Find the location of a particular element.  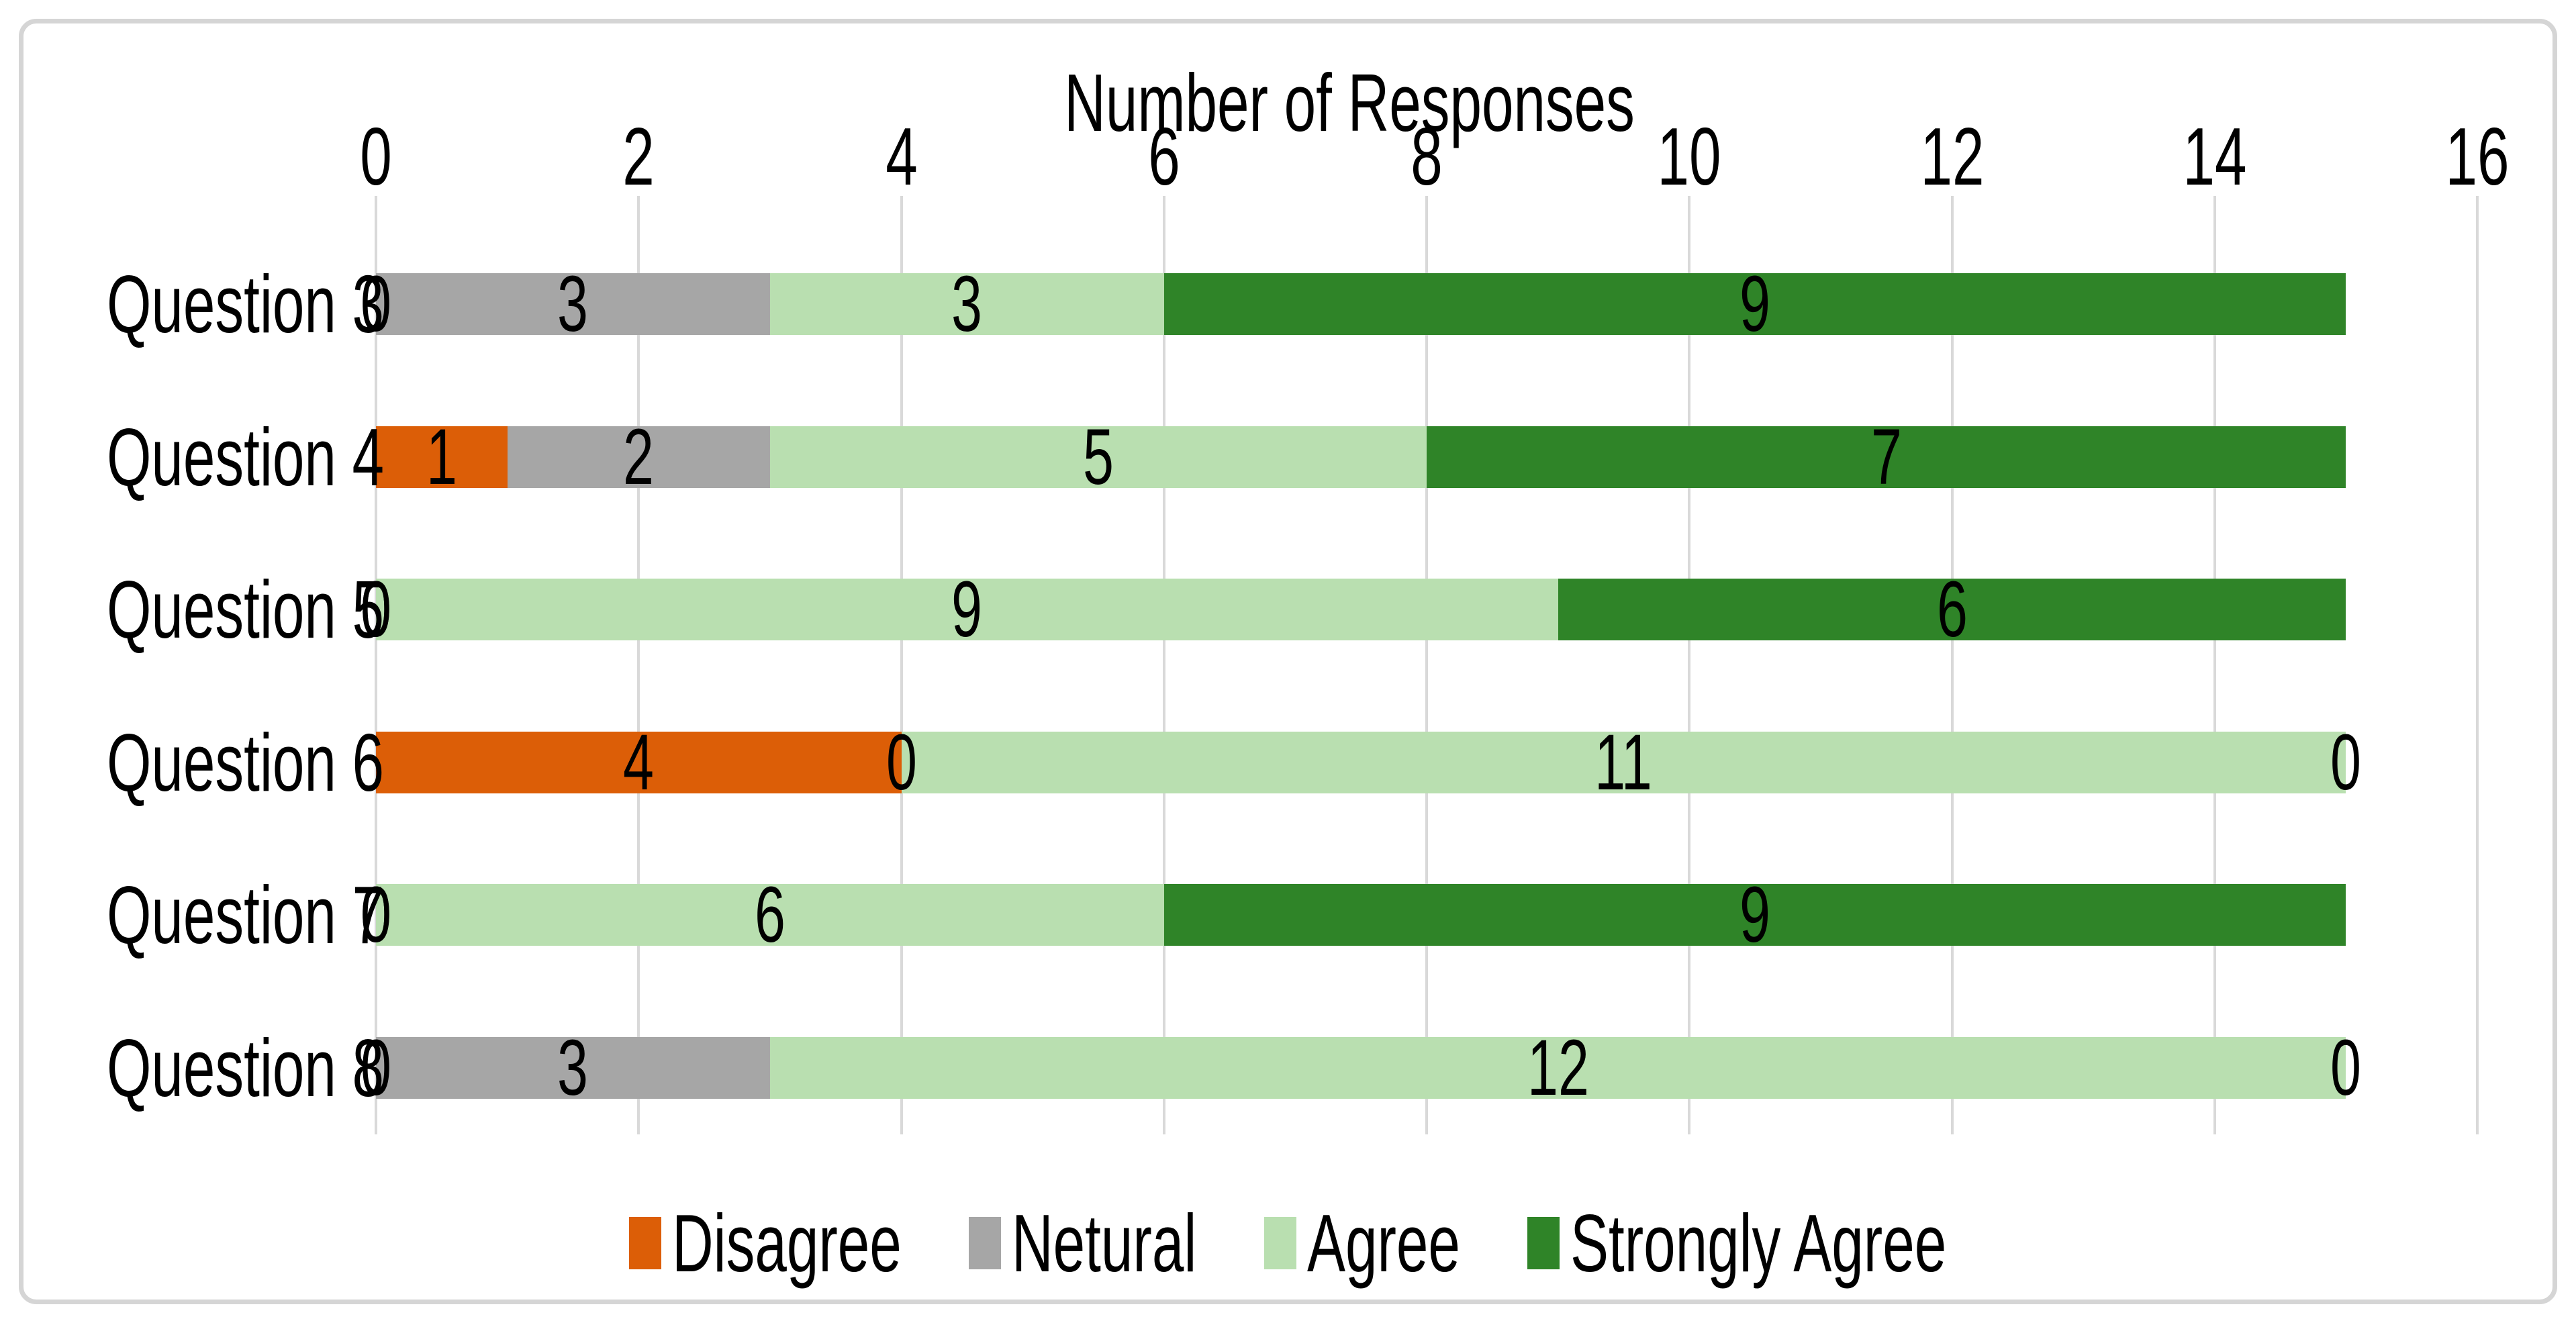

data-label: 12 is located at coordinates (1558, 1067).